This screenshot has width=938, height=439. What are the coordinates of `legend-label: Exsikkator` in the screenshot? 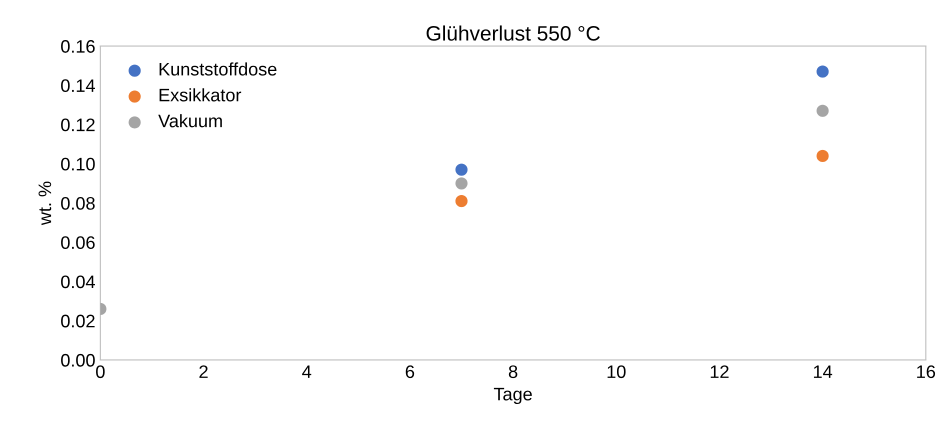 It's located at (201, 95).